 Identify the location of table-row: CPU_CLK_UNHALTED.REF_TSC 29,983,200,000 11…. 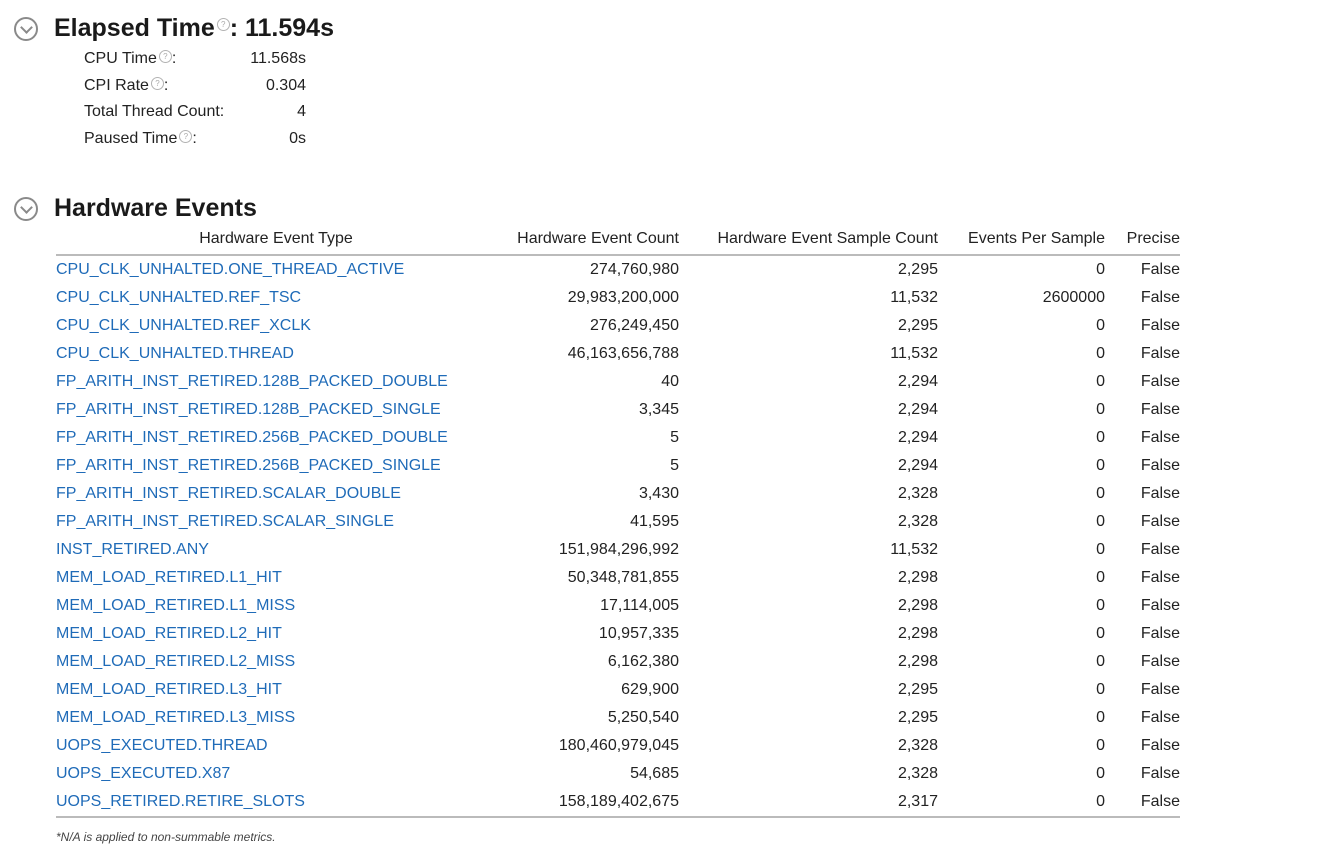
(618, 298).